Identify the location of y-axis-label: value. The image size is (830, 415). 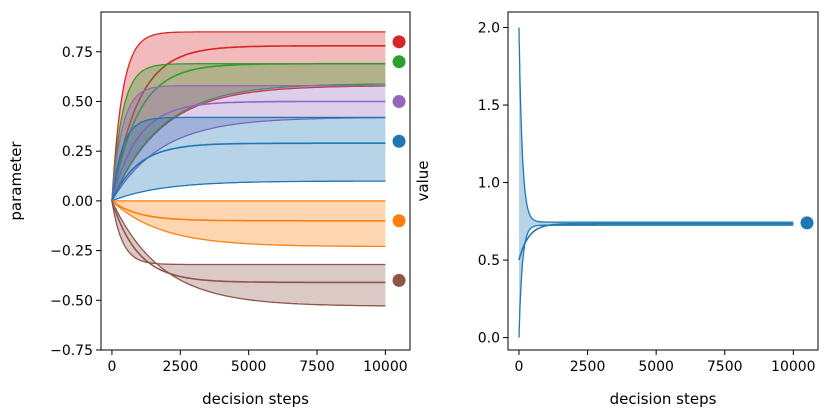
(423, 181).